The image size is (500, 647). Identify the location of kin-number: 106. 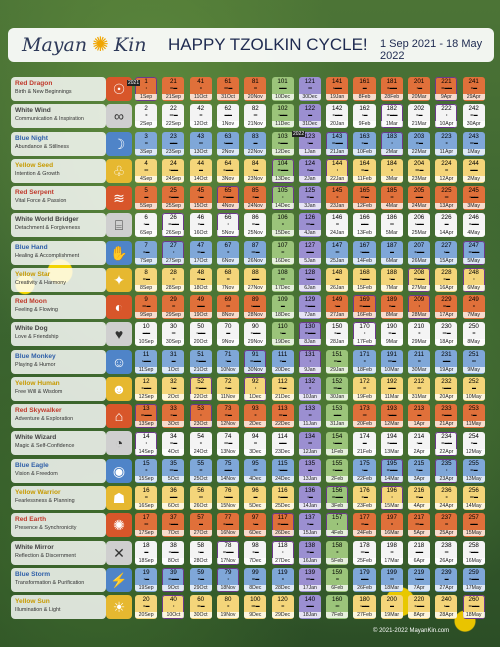
(282, 218).